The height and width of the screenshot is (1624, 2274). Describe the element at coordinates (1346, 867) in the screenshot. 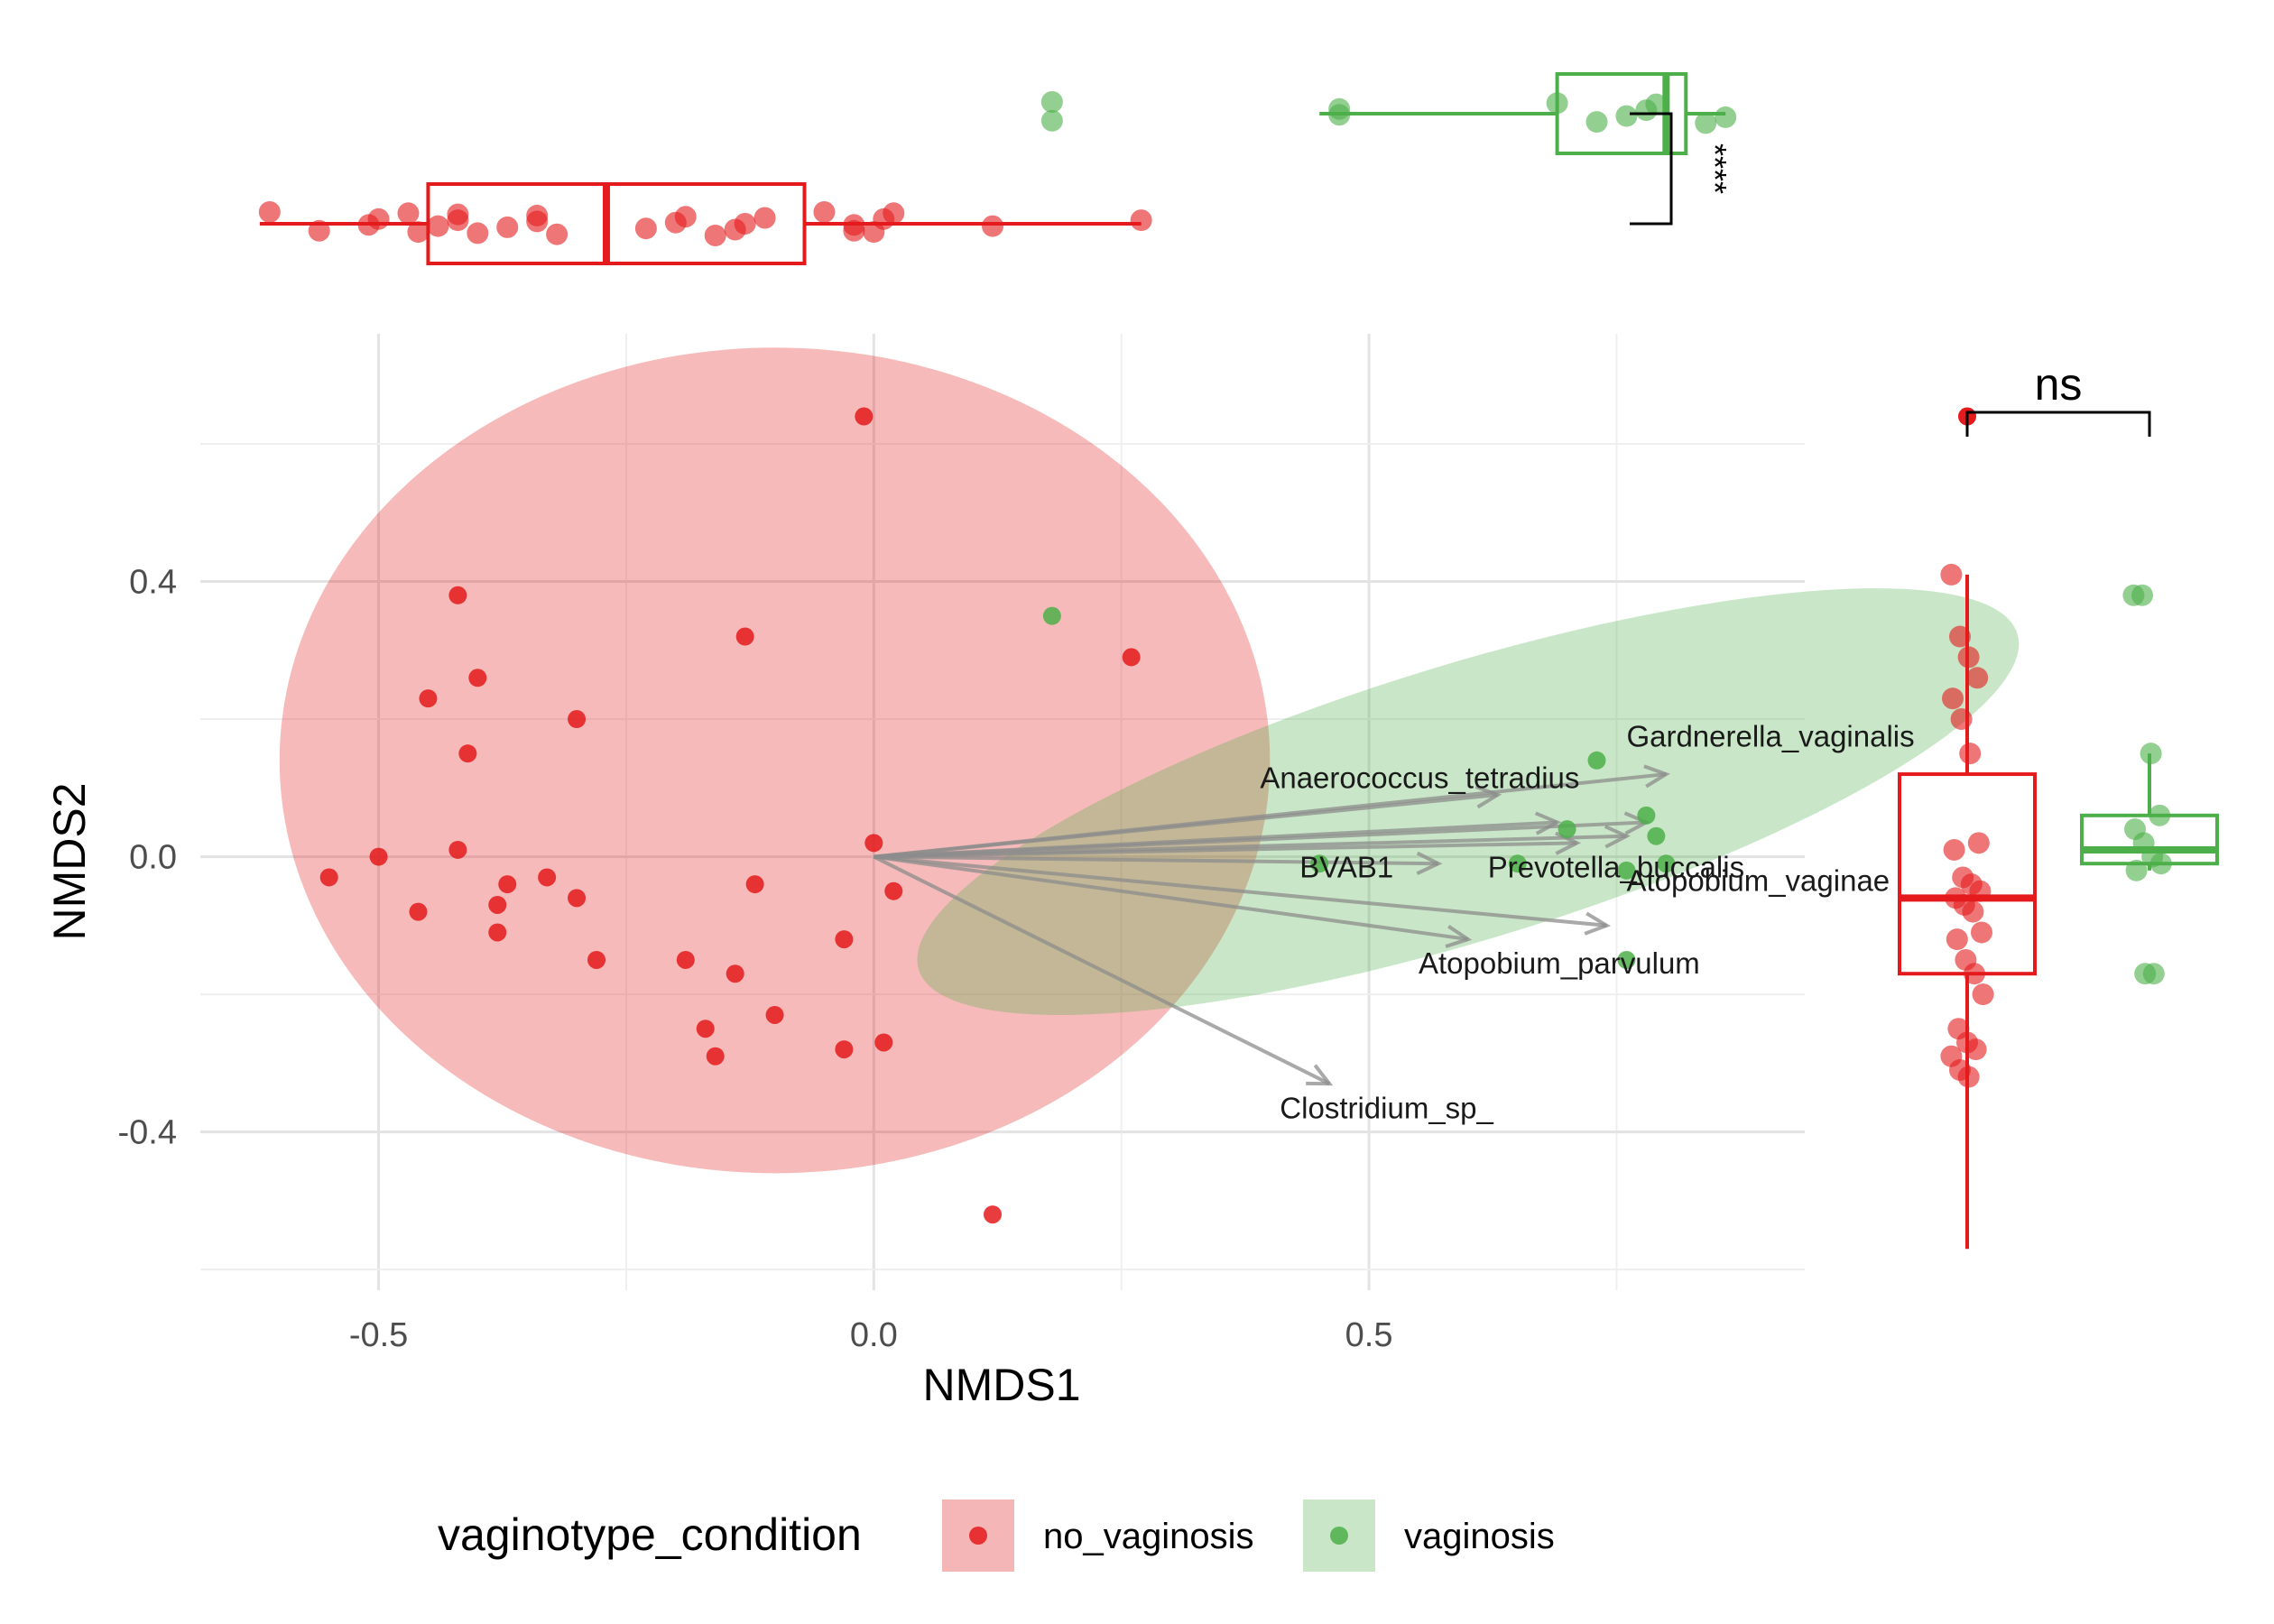

I see `vector-label: BVAB1` at that location.